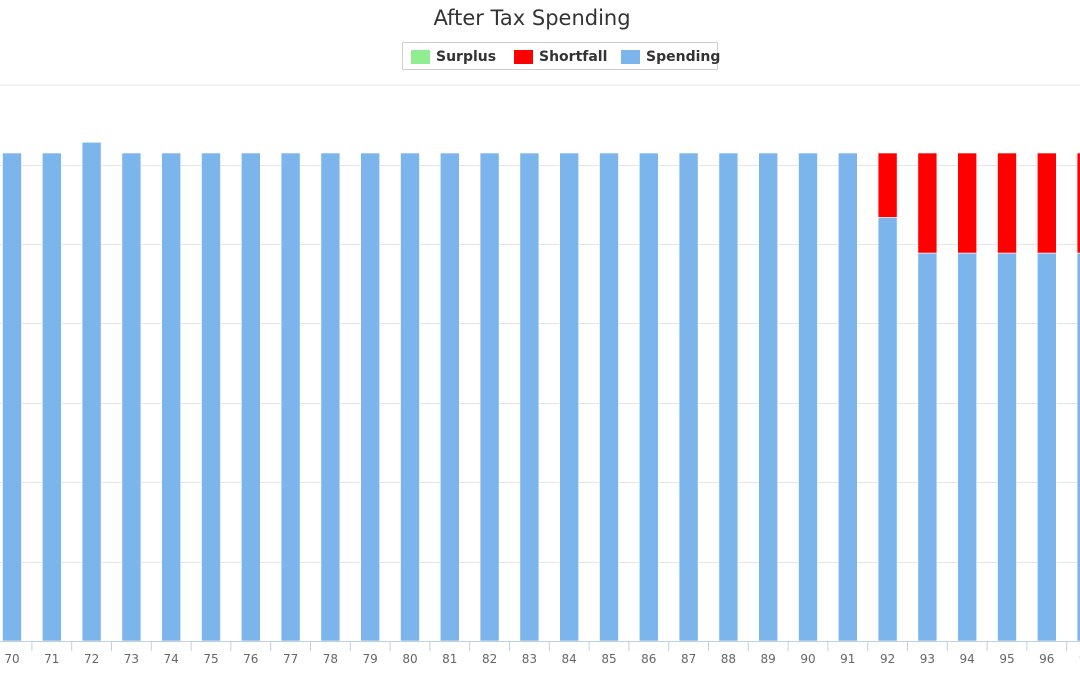 The image size is (1080, 675). Describe the element at coordinates (847, 659) in the screenshot. I see `x-tick-label-91: 91` at that location.